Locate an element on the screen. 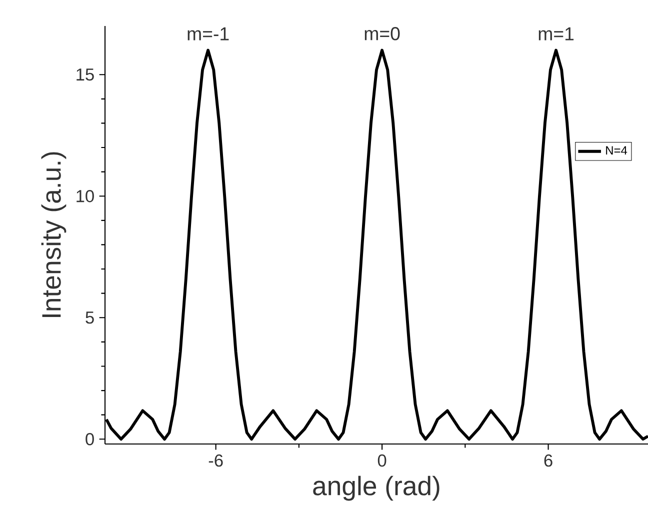 The height and width of the screenshot is (526, 648). y-tick-label: 10 is located at coordinates (85, 196).